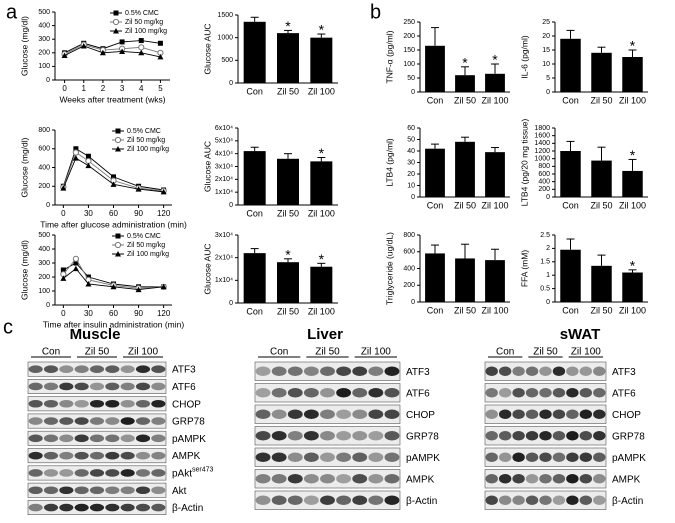 Image resolution: width=675 pixels, height=523 pixels. Describe the element at coordinates (207, 268) in the screenshot. I see `y-axis-label: Glucose AUC` at that location.